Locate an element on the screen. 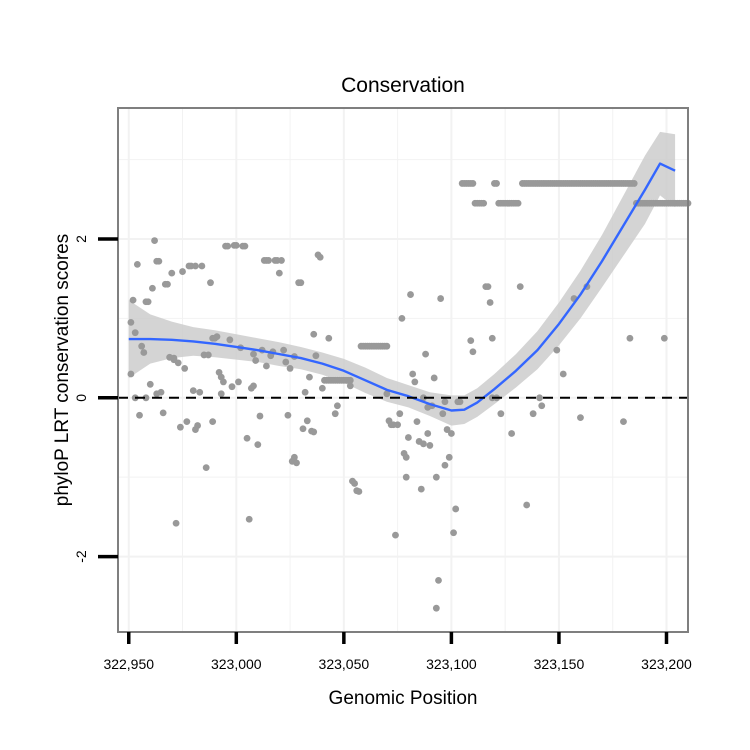  y-tick-label-0: -2 is located at coordinates (81, 556).